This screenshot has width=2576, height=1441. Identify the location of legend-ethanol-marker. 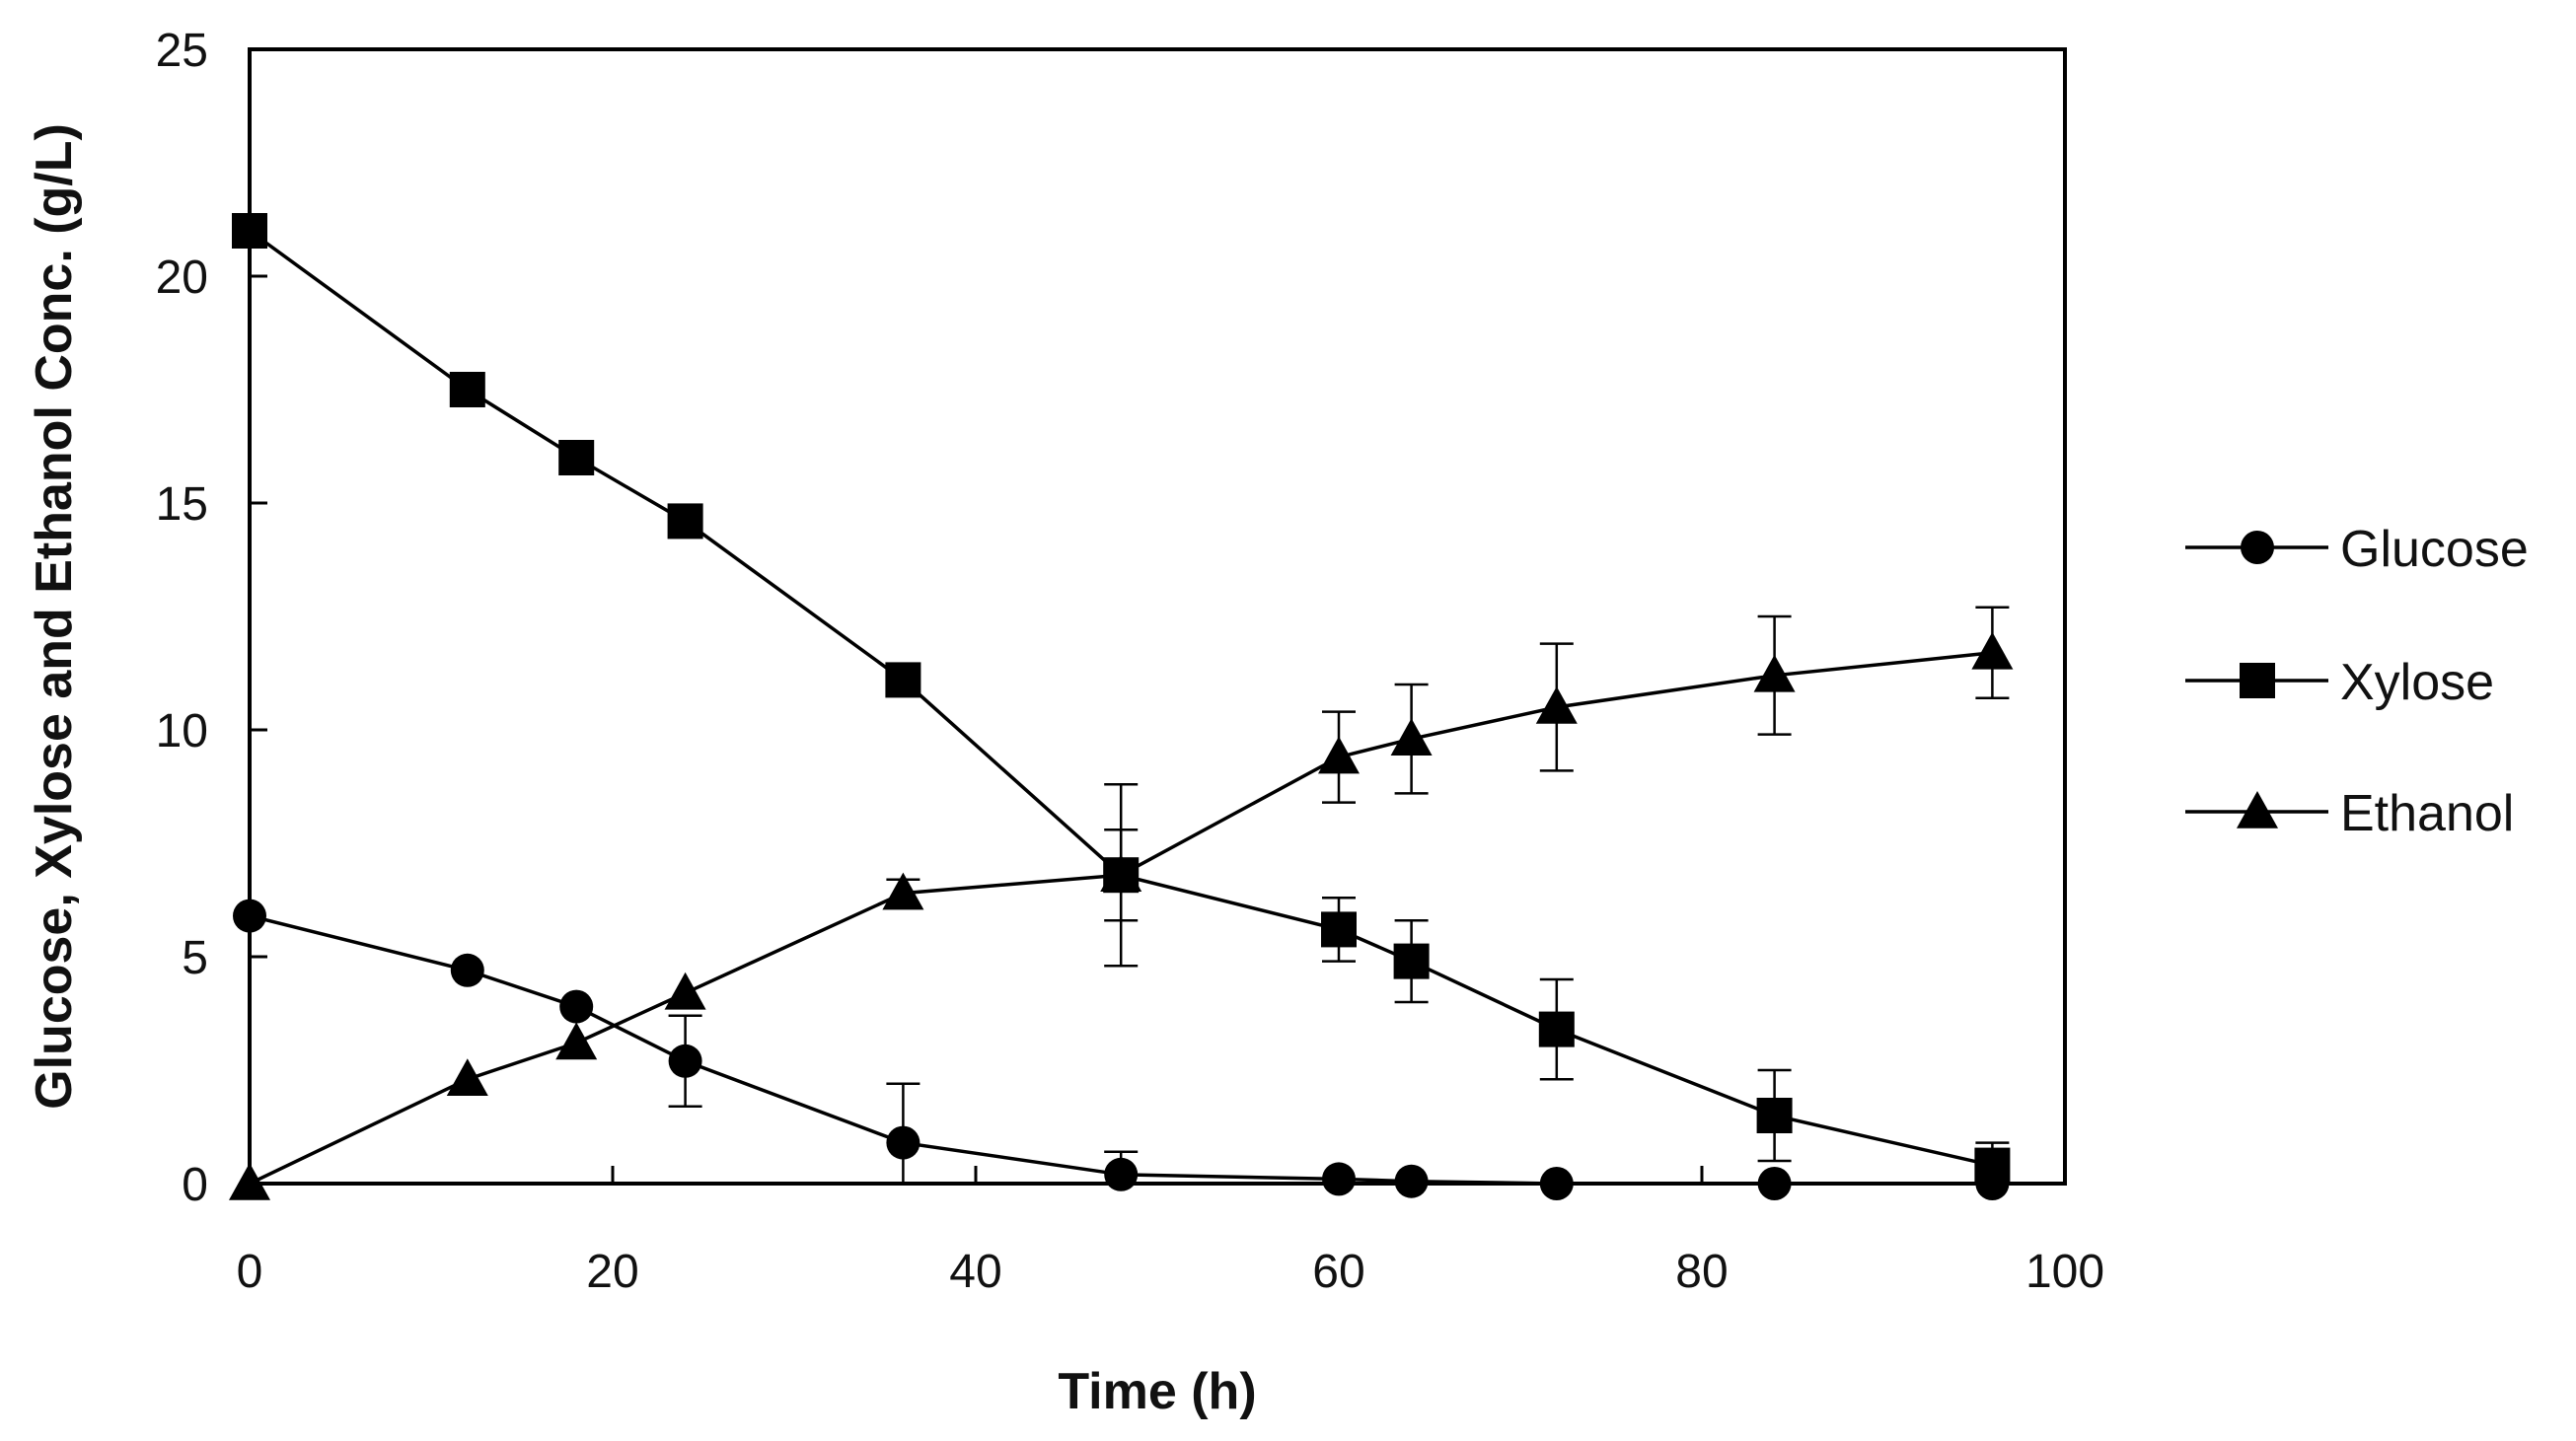
(2257, 810).